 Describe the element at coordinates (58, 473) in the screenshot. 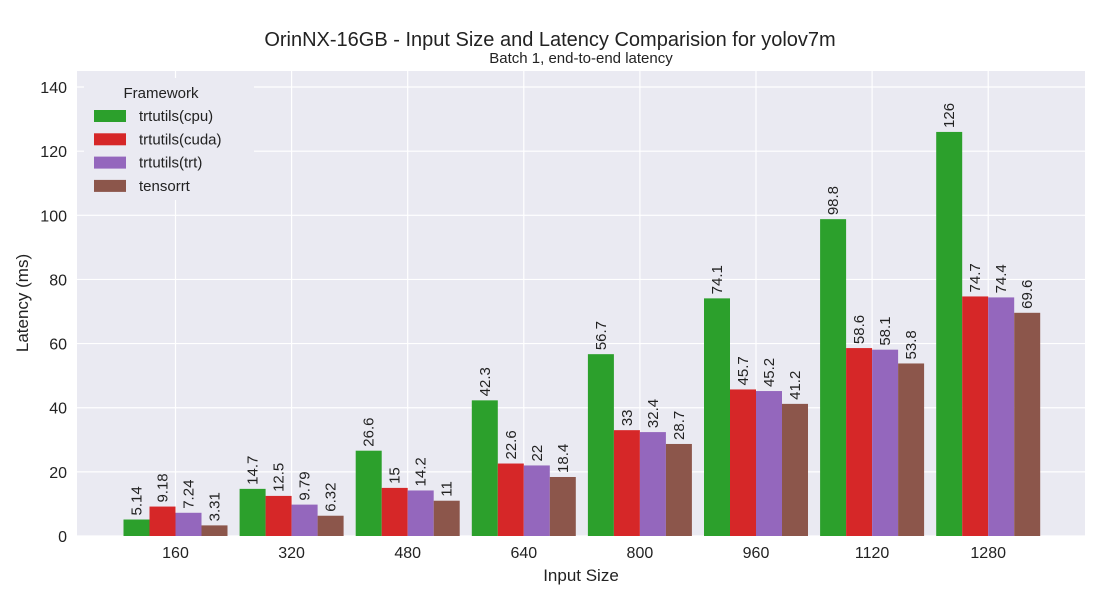

I see `y-tick-label: 20` at that location.